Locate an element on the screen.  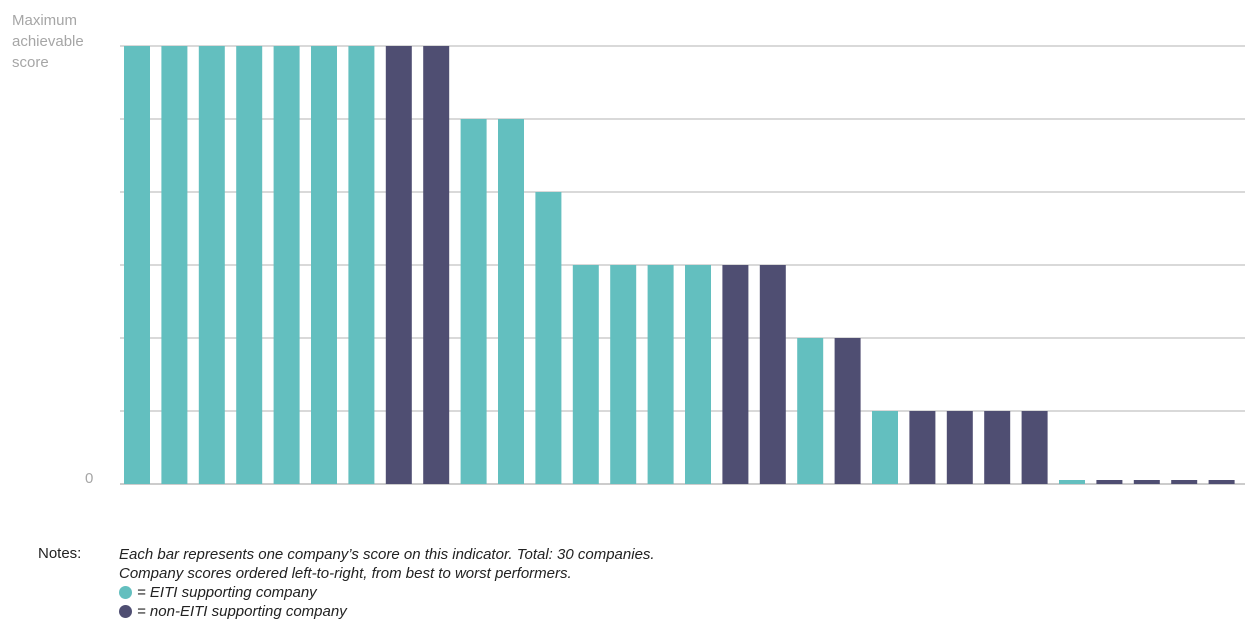
legend-eiti-label: = EITI supporting company is located at coordinates (227, 592).